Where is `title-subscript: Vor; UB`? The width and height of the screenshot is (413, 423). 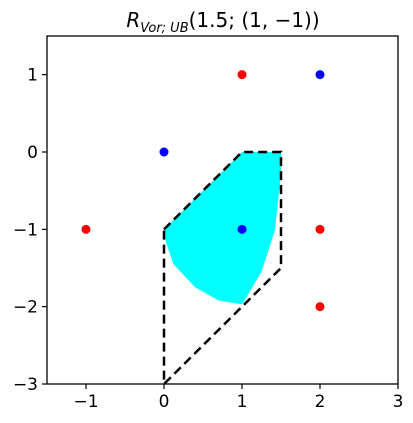 title-subscript: Vor; UB is located at coordinates (164, 28).